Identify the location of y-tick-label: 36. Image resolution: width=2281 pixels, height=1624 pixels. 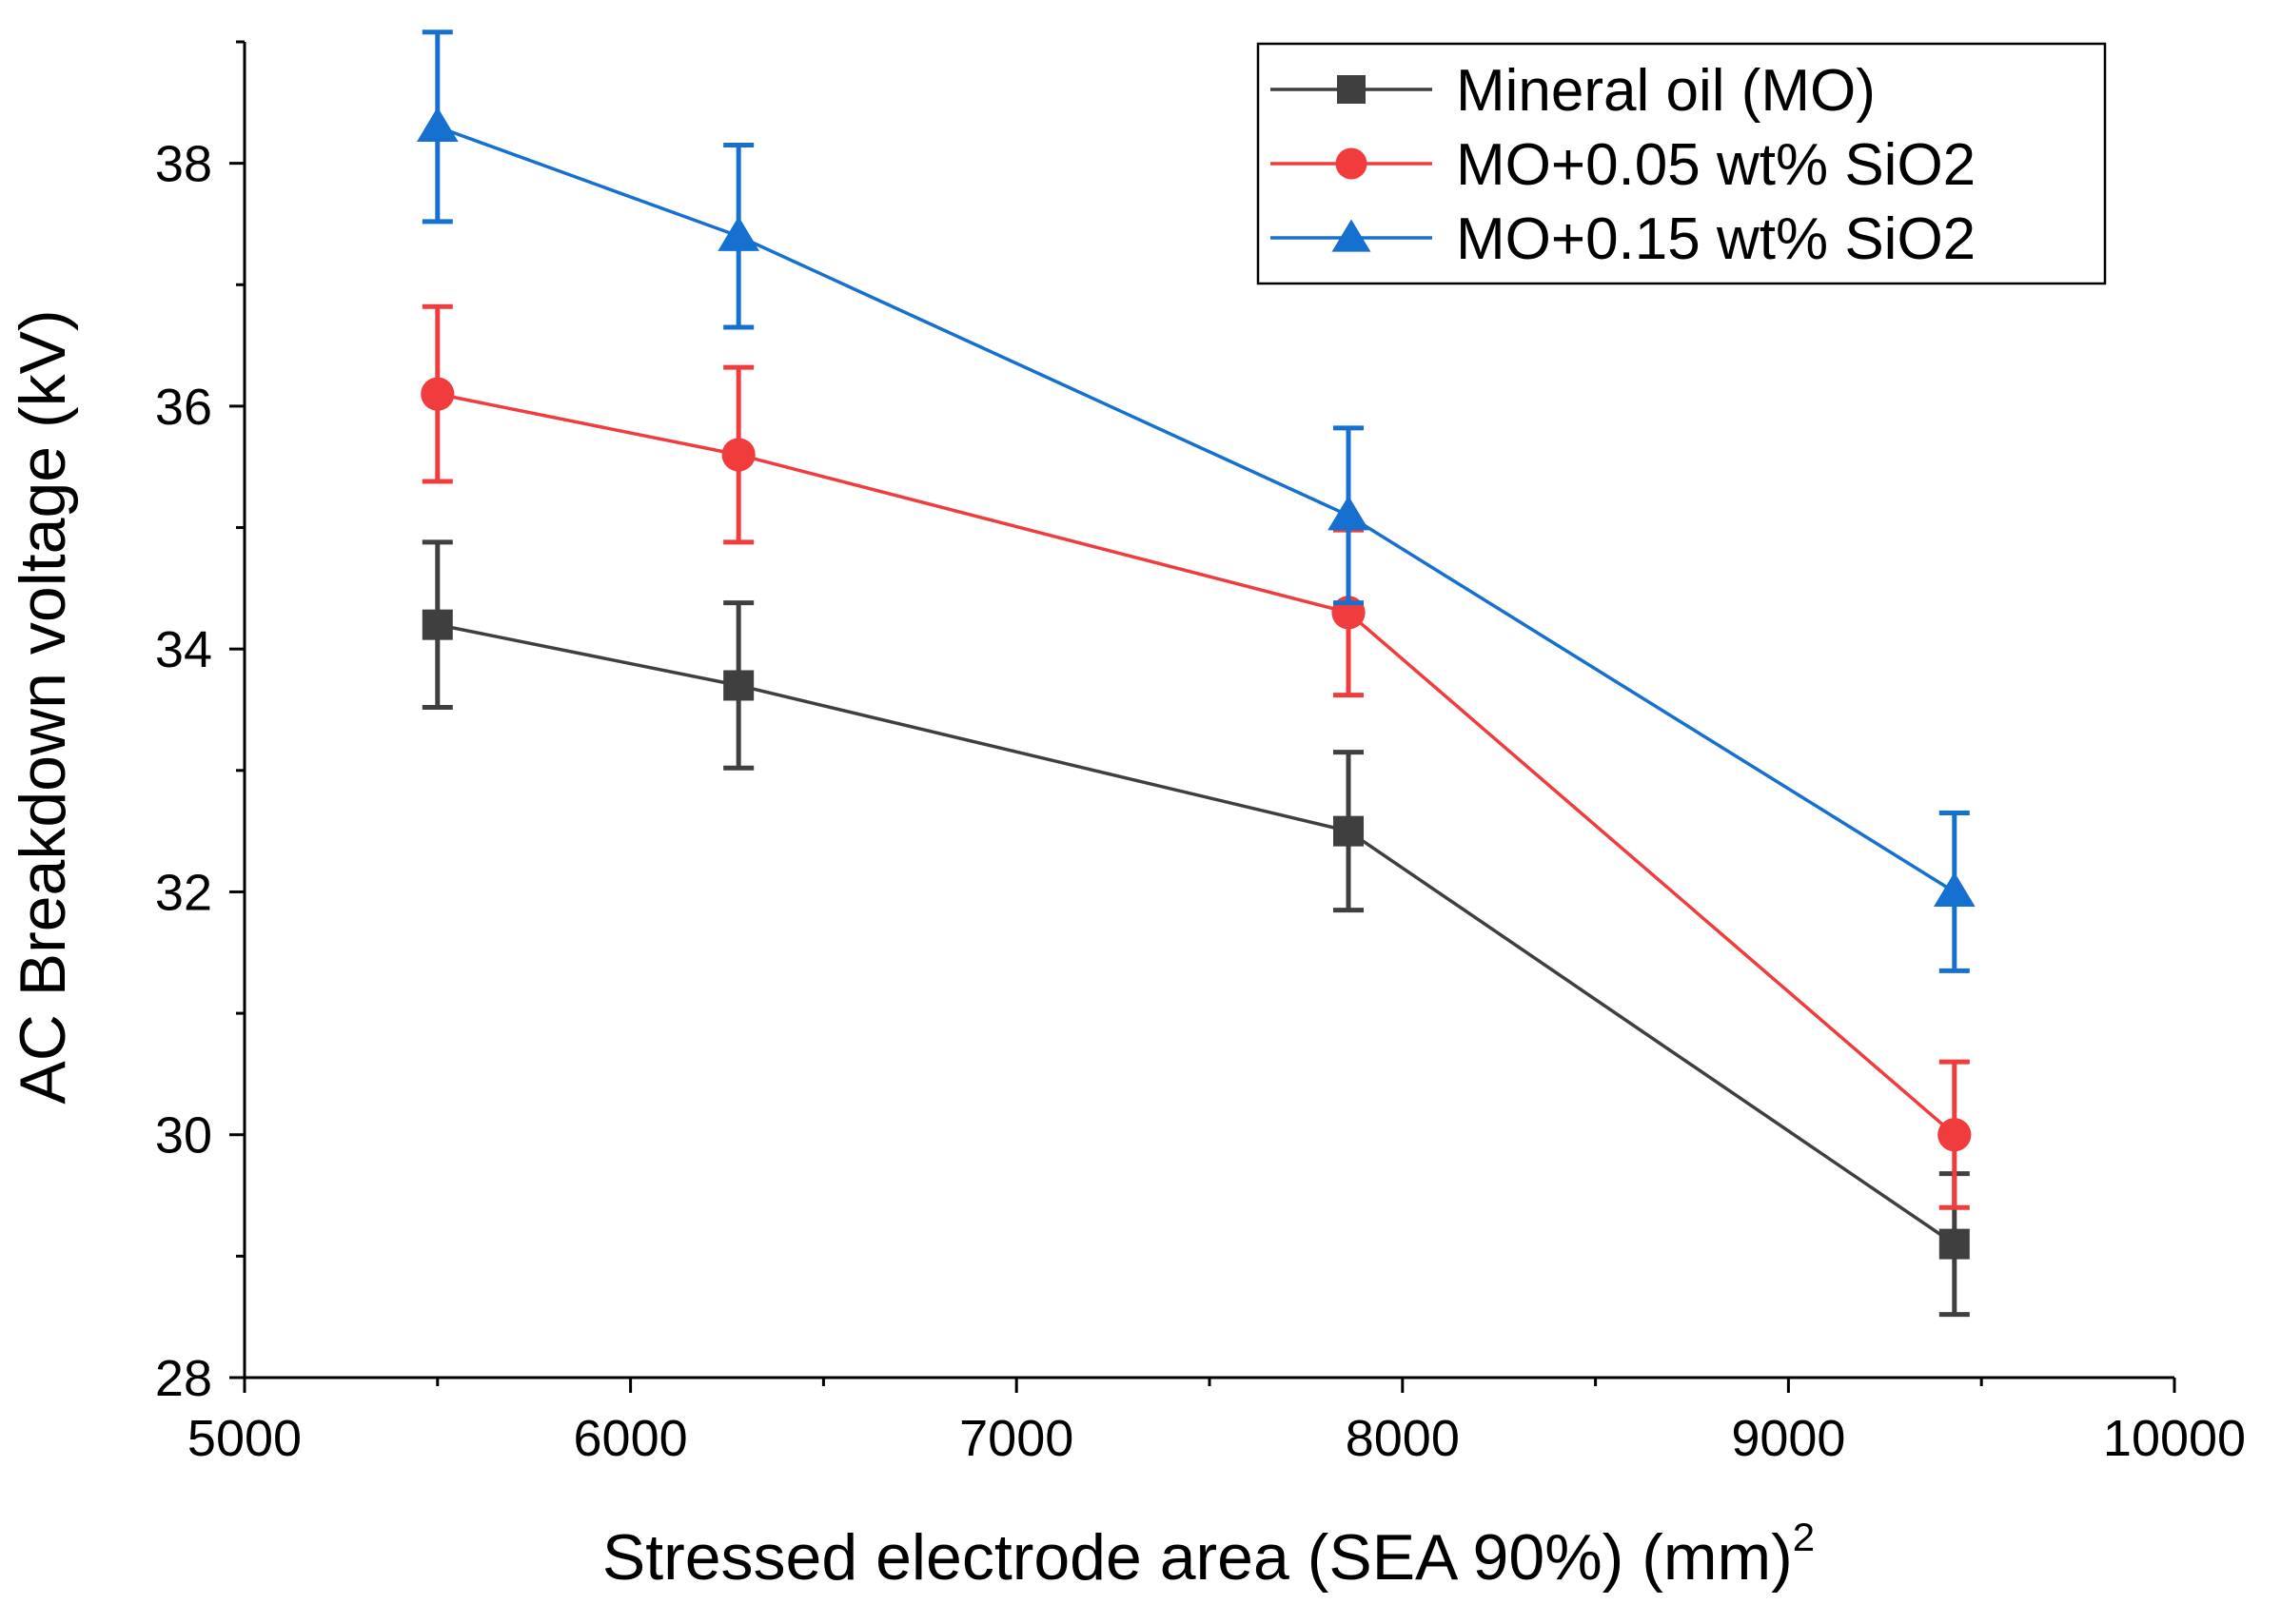
(183, 407).